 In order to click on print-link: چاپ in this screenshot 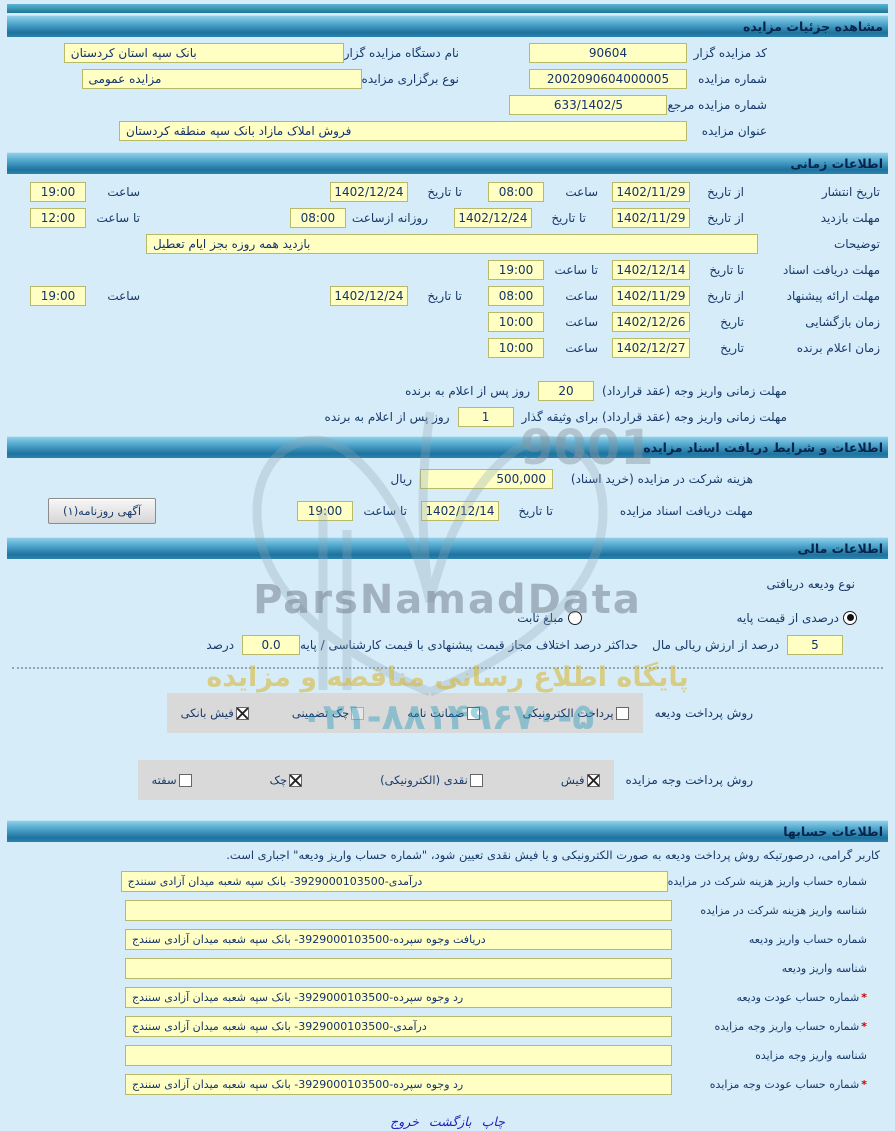, I will do `click(493, 1121)`.